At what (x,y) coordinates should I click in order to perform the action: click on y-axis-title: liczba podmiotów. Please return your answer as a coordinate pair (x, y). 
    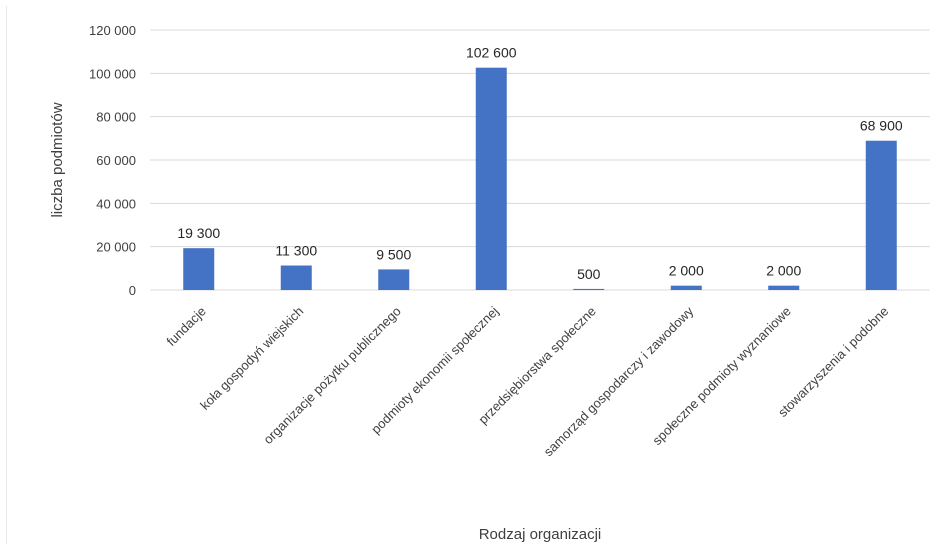
    Looking at the image, I should click on (57, 159).